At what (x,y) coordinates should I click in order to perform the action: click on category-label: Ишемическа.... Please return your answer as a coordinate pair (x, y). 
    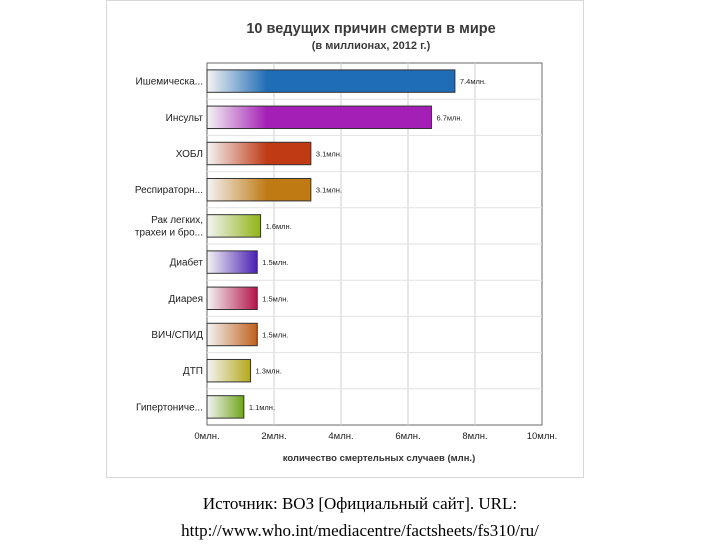
    Looking at the image, I should click on (170, 82).